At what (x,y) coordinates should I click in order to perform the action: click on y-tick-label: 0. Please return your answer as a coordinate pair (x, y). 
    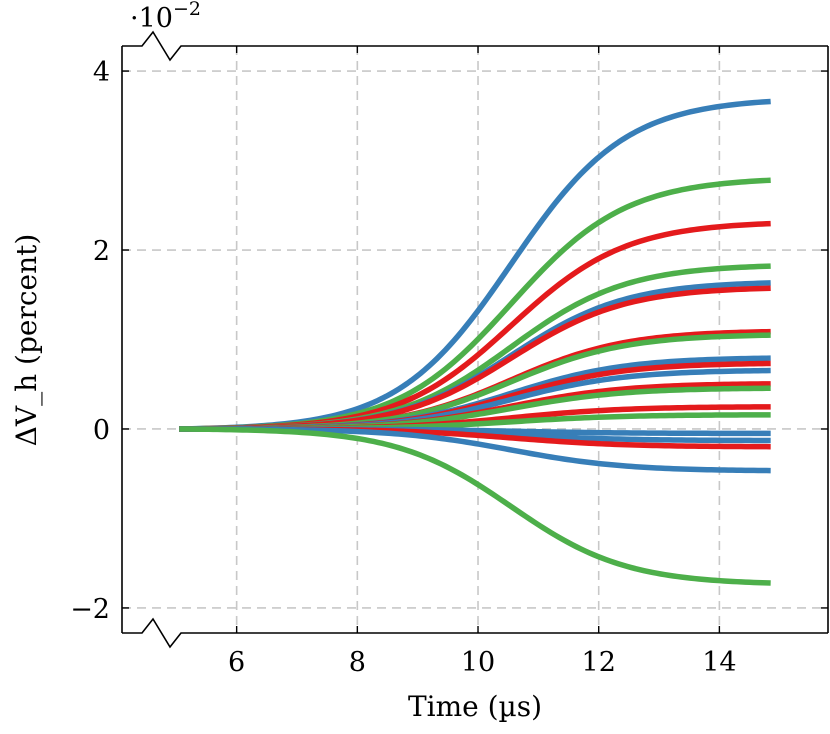
    Looking at the image, I should click on (101, 430).